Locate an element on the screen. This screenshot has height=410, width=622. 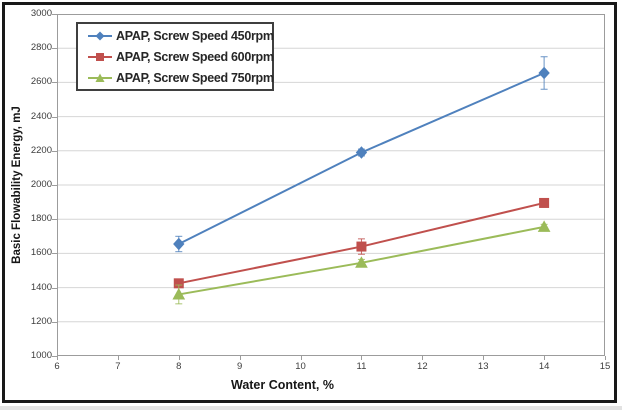
x-axis-title: Water Content, % is located at coordinates (282, 385).